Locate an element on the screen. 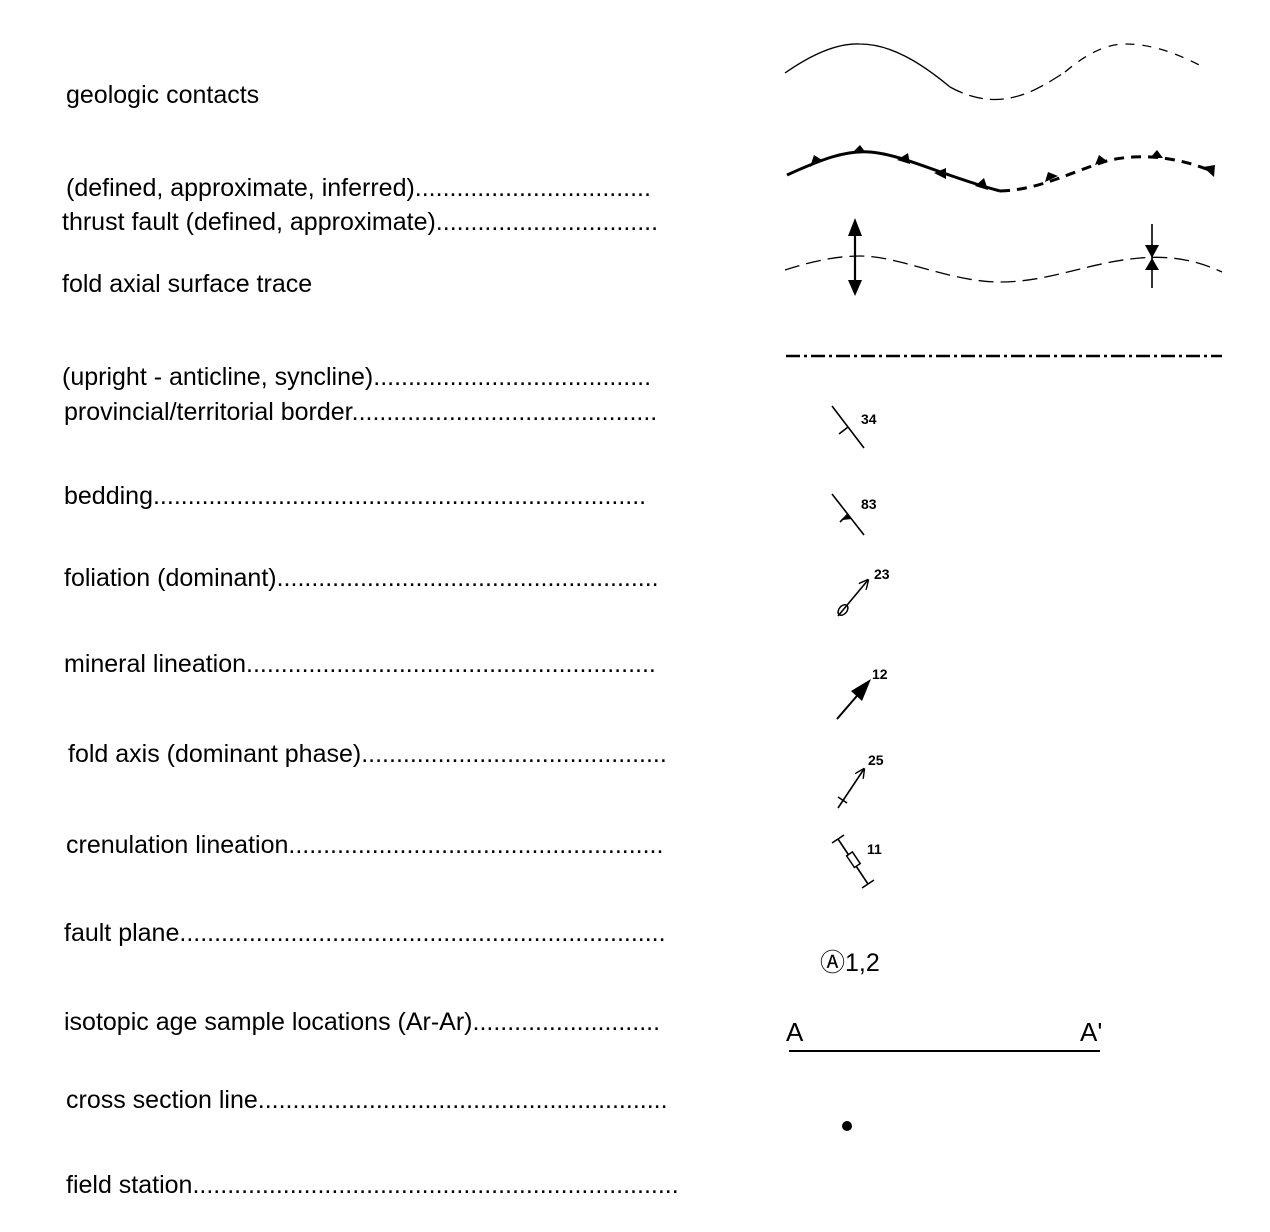  legend-label-line: geologic contacts is located at coordinates (163, 95).